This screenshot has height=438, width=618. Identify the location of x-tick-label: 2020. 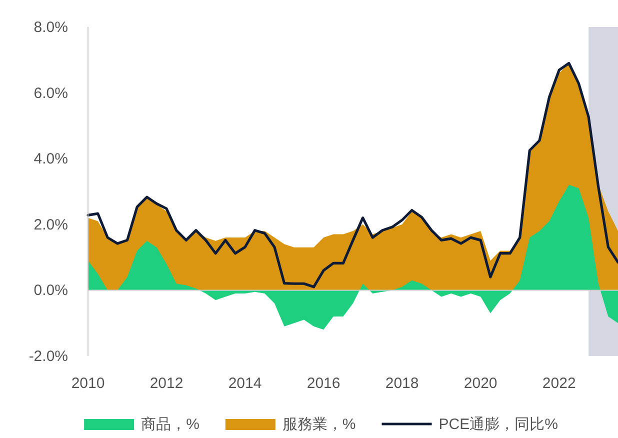
(481, 383).